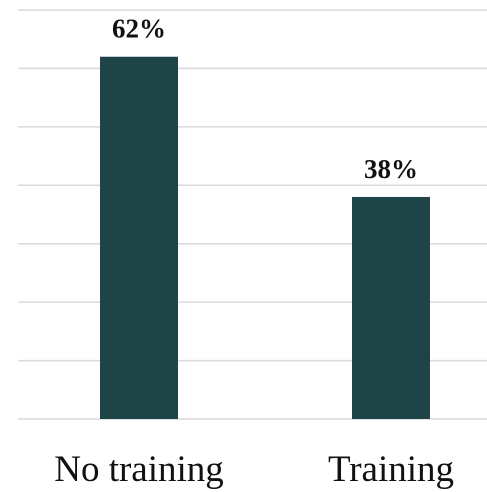  Describe the element at coordinates (391, 169) in the screenshot. I see `data-label: 38%` at that location.